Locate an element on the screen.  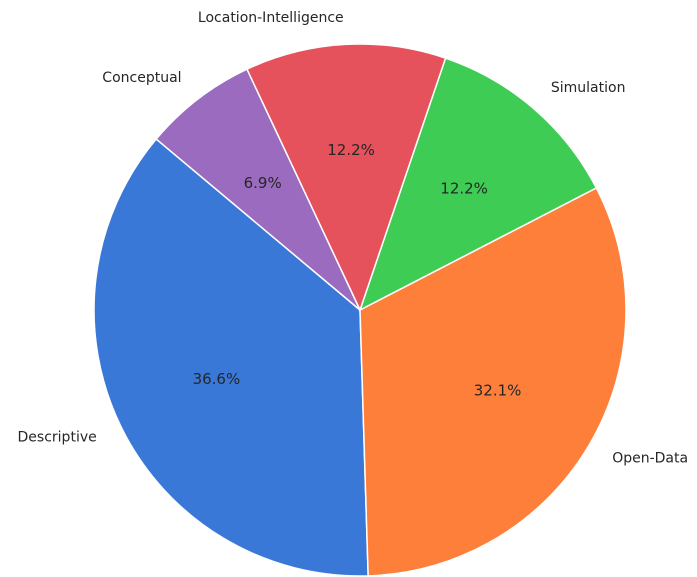
slice-label: Simulation is located at coordinates (588, 88).